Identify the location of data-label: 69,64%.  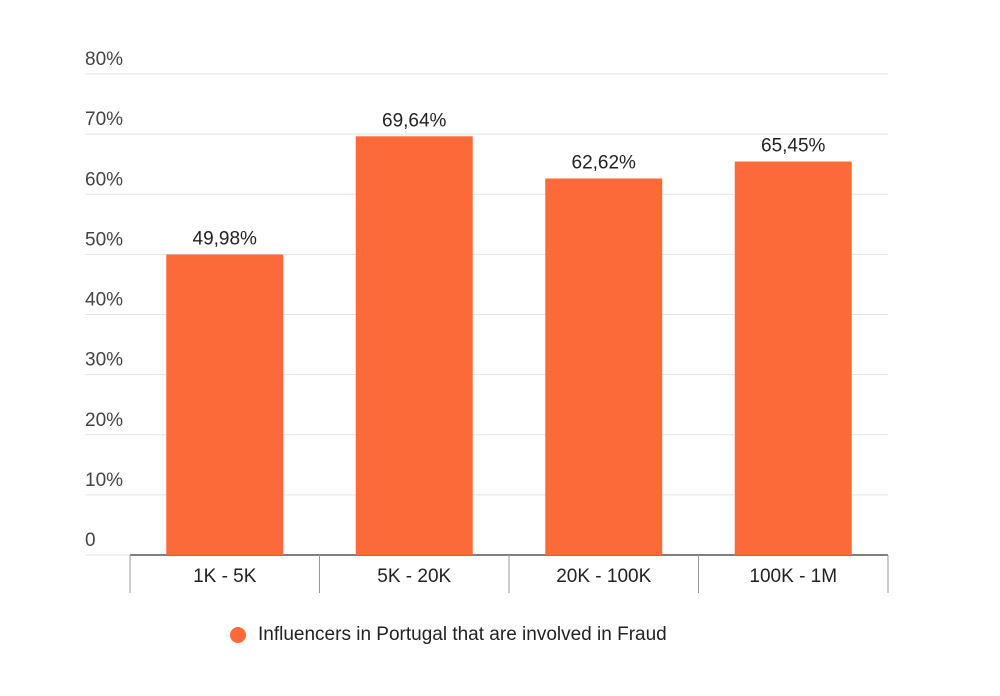
(414, 120).